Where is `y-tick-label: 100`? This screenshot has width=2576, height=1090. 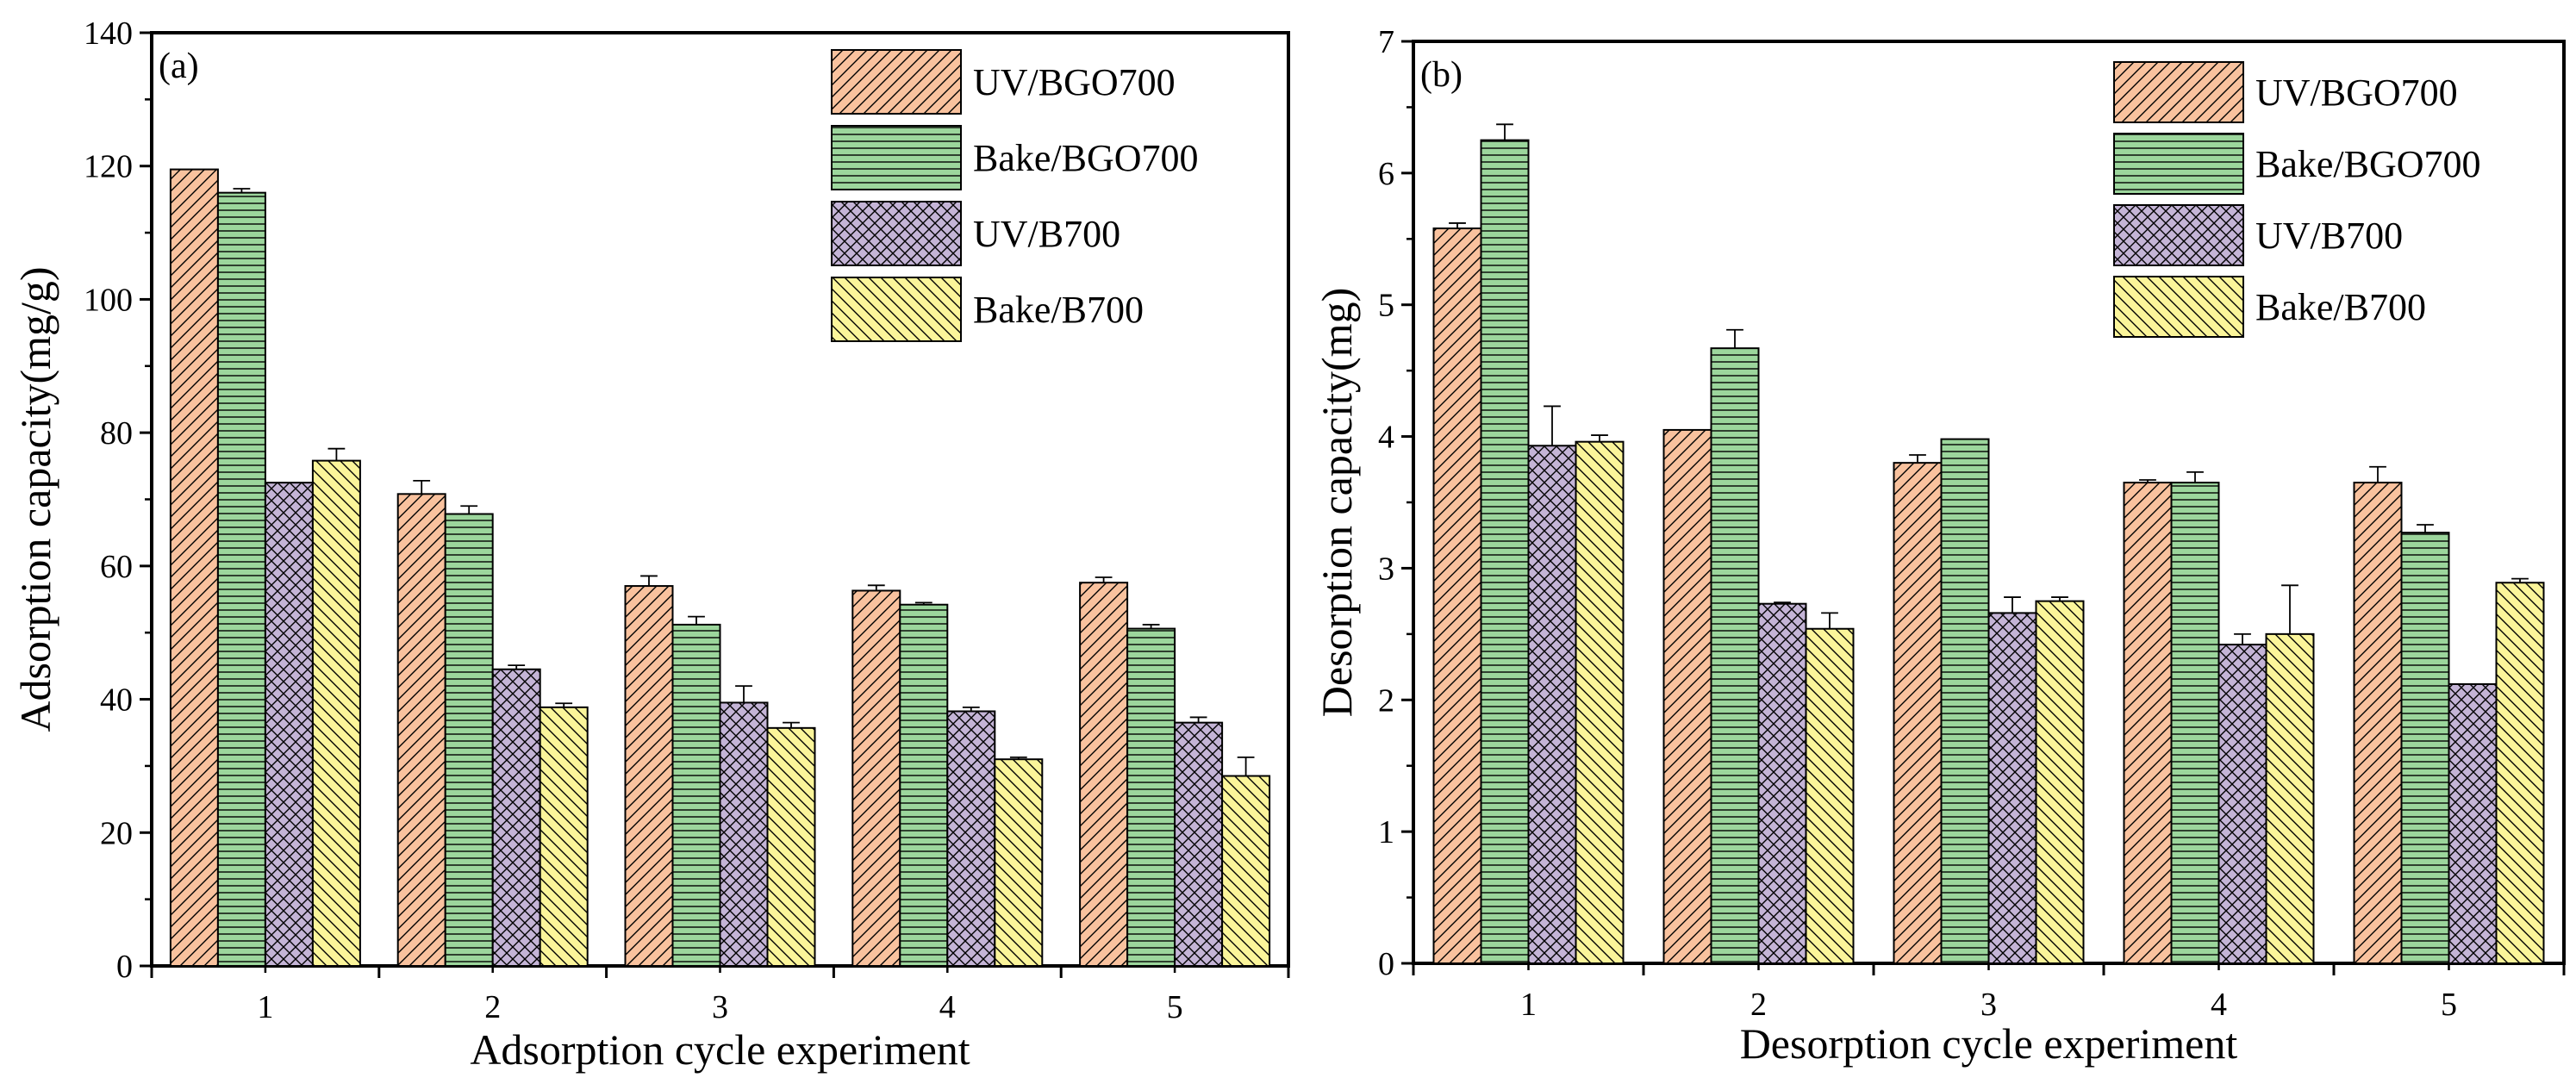 y-tick-label: 100 is located at coordinates (108, 300).